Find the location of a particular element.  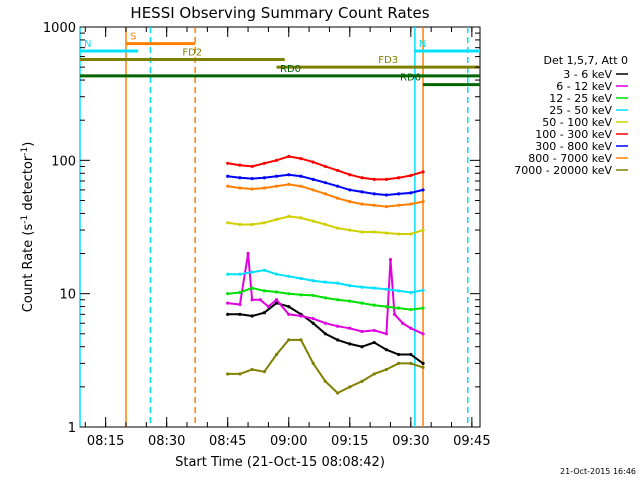

legend-label: 12 - 25 keV is located at coordinates (580, 98).